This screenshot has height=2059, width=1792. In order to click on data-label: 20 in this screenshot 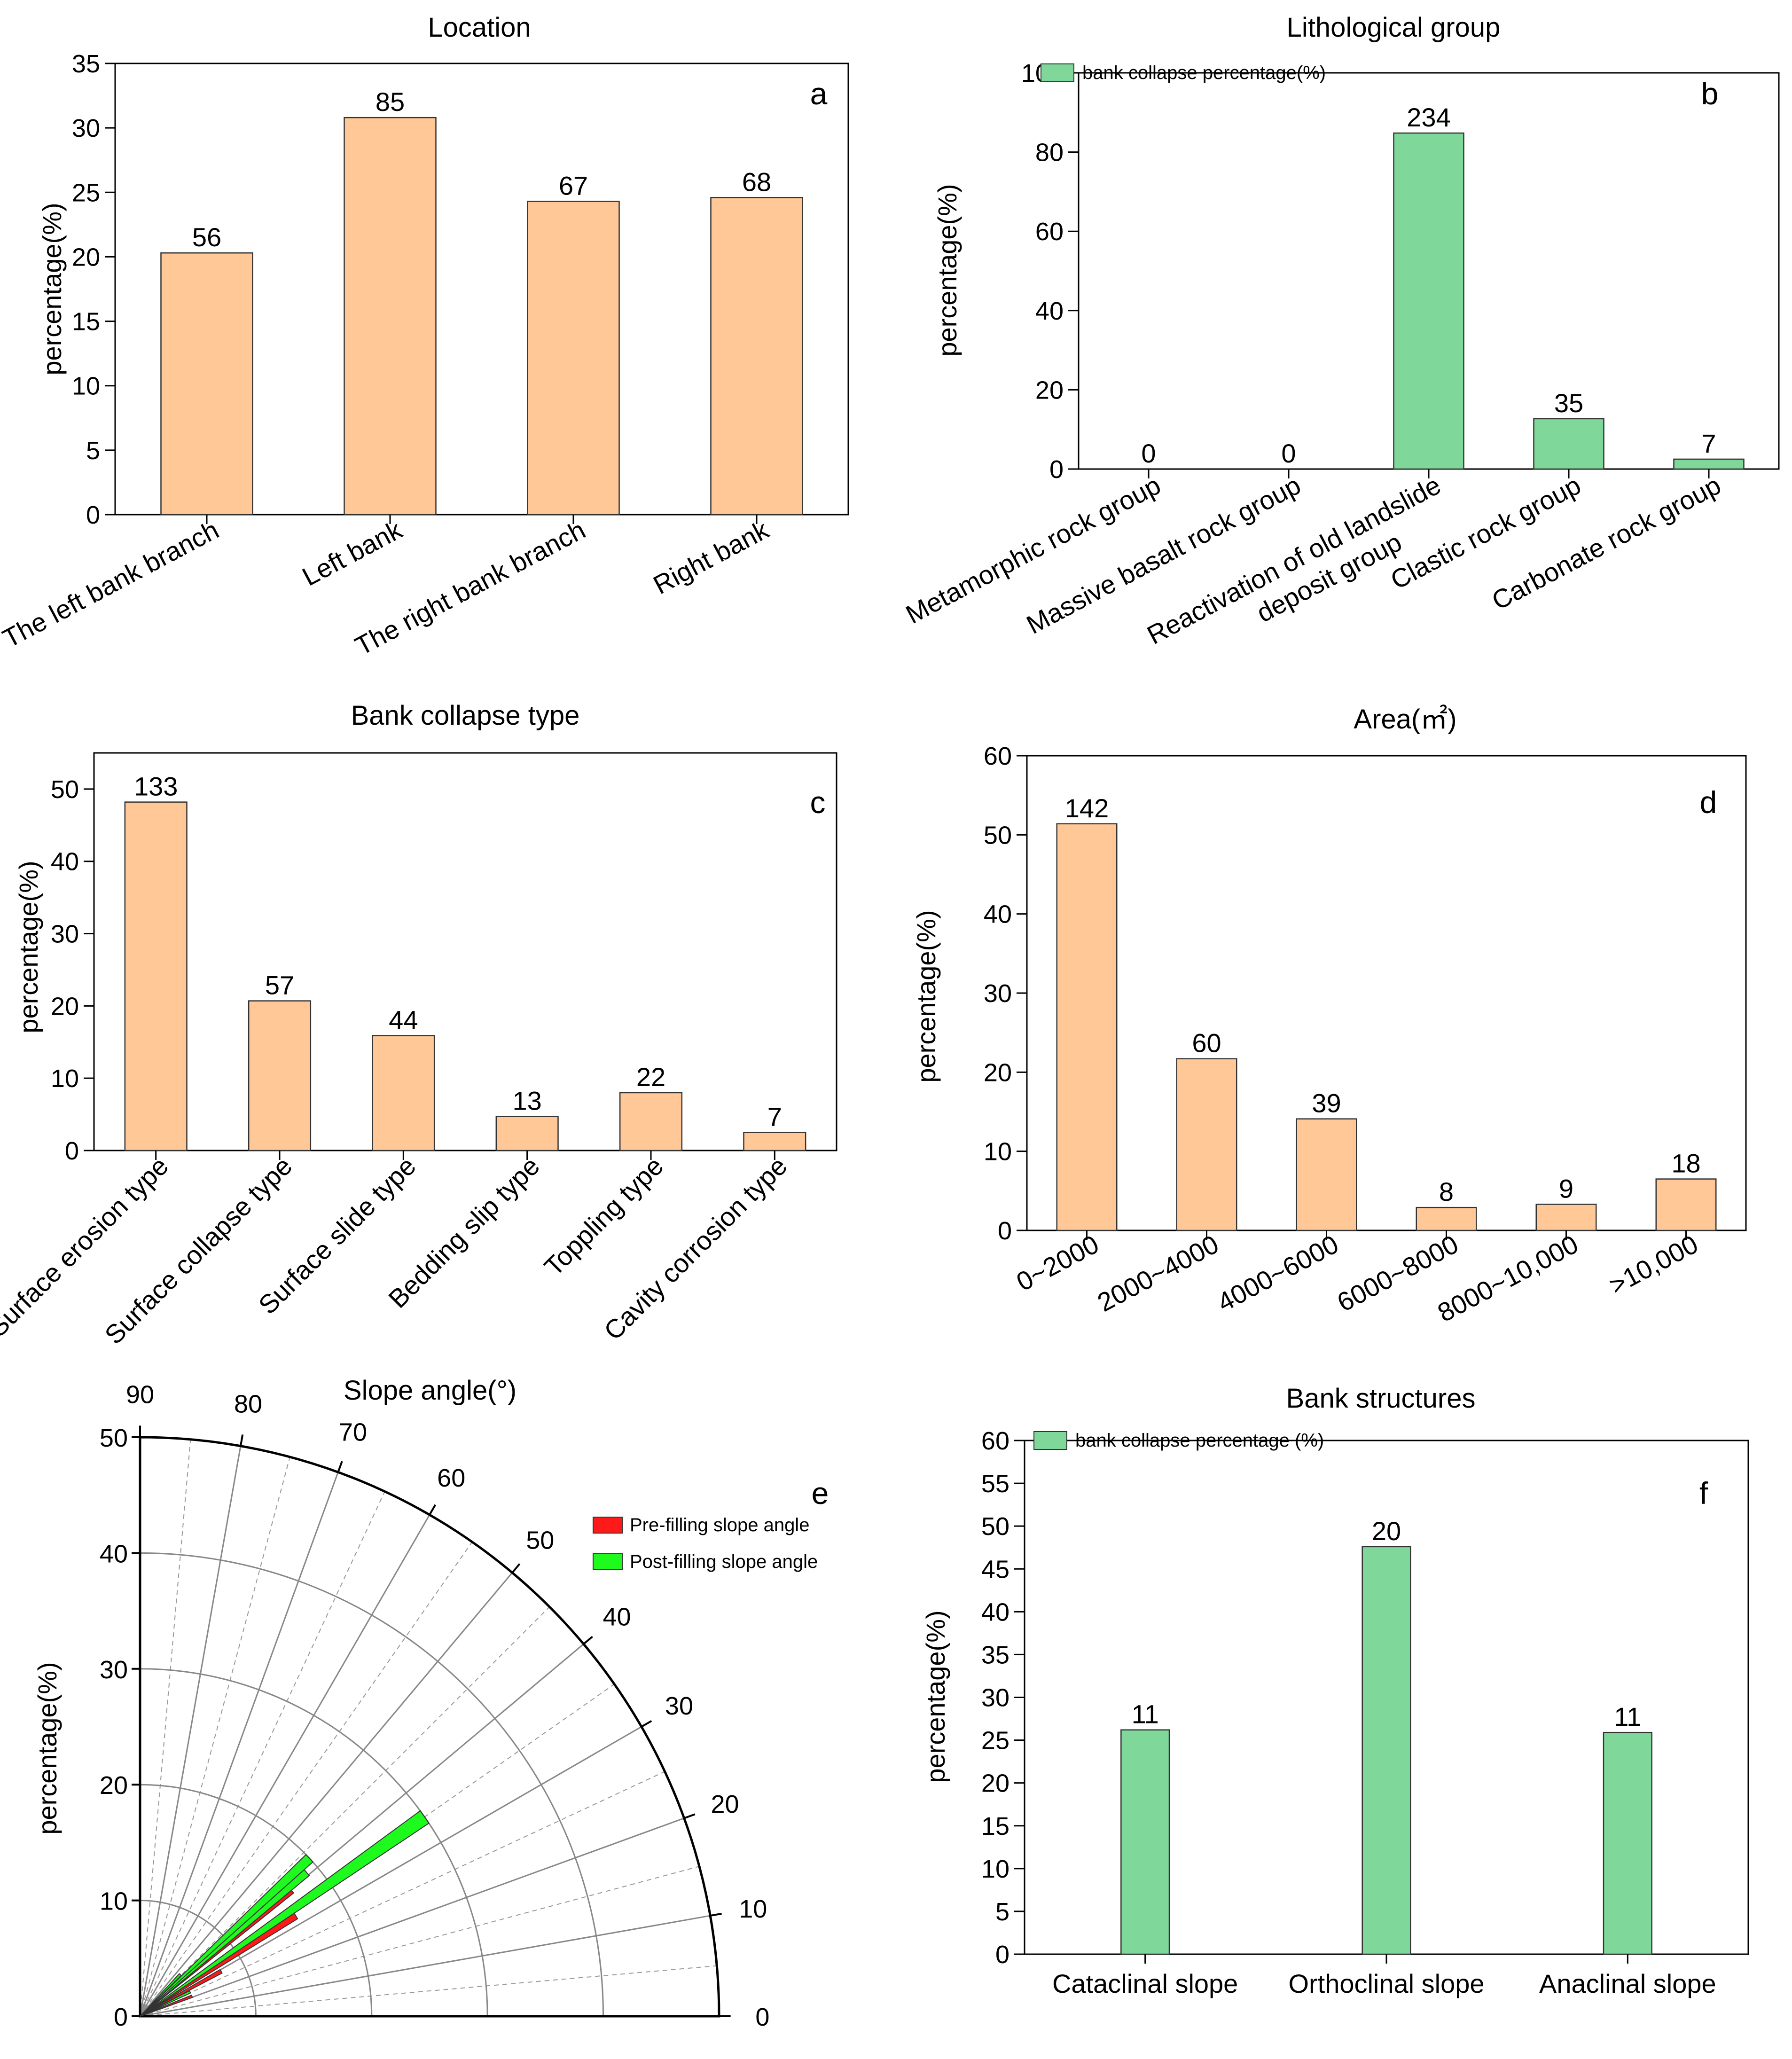, I will do `click(1386, 1531)`.